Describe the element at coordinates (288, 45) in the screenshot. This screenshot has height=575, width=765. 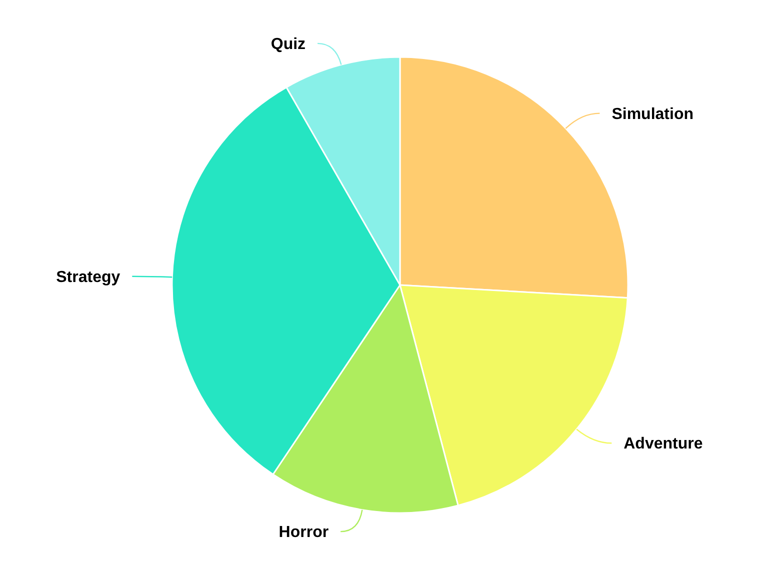
I see `slice-label: Quiz` at that location.